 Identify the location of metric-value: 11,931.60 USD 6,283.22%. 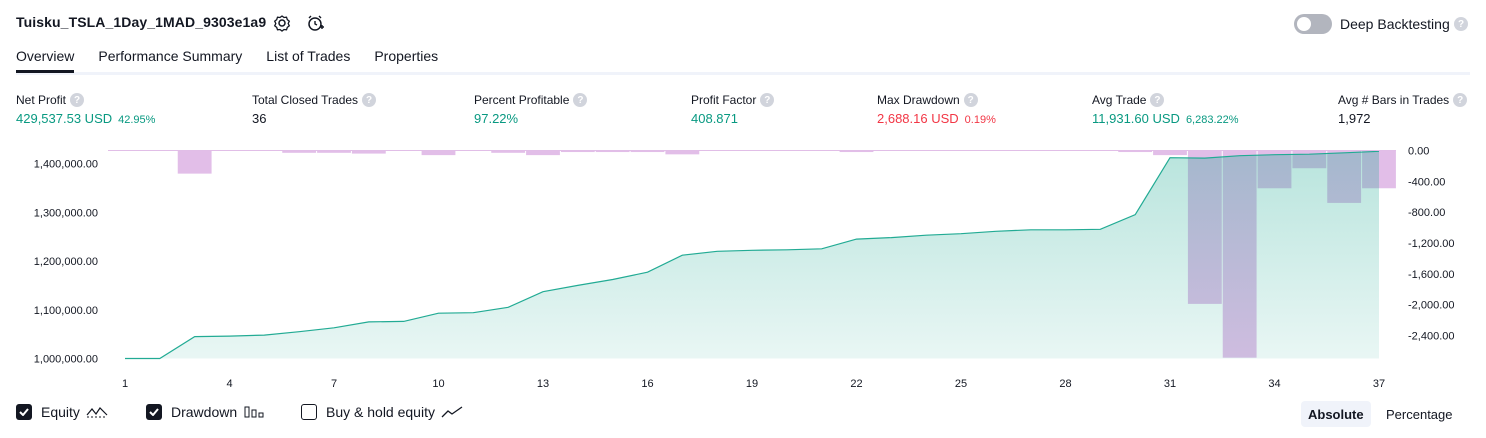
(1165, 118).